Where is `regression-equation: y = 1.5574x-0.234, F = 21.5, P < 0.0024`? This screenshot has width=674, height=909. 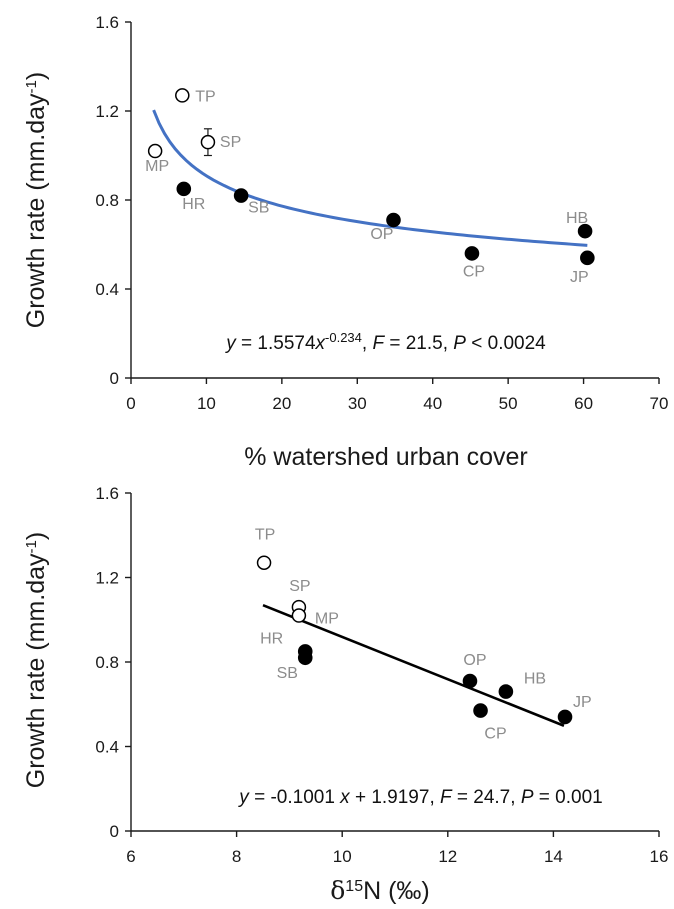
regression-equation: y = 1.5574x-0.234, F = 21.5, P < 0.0024 is located at coordinates (385, 342).